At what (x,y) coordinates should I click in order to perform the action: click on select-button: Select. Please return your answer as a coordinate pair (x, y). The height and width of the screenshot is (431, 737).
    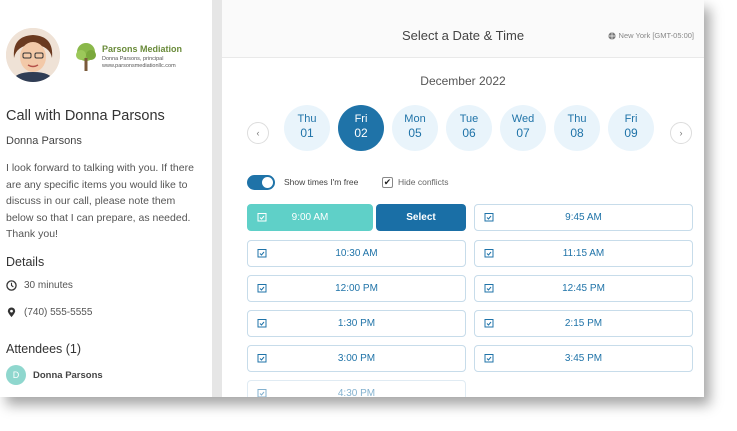
    Looking at the image, I should click on (421, 217).